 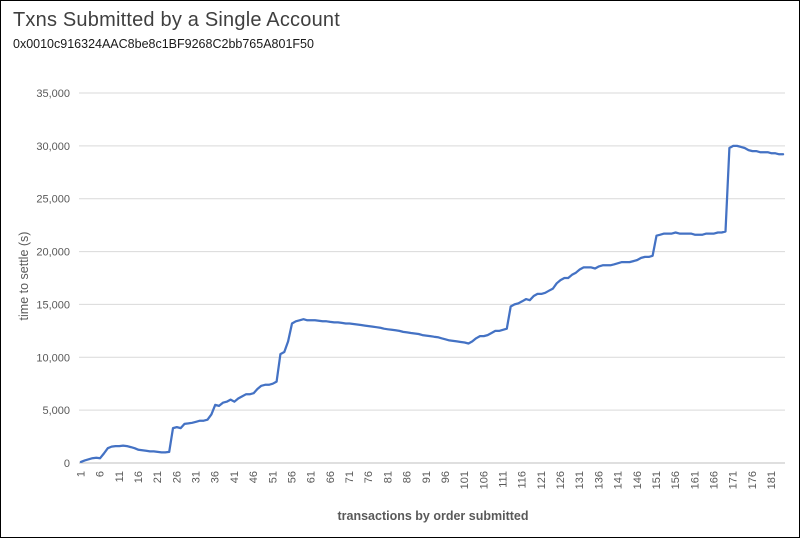 I want to click on chart-title: Txns Submitted by a Single Account, so click(x=176, y=20).